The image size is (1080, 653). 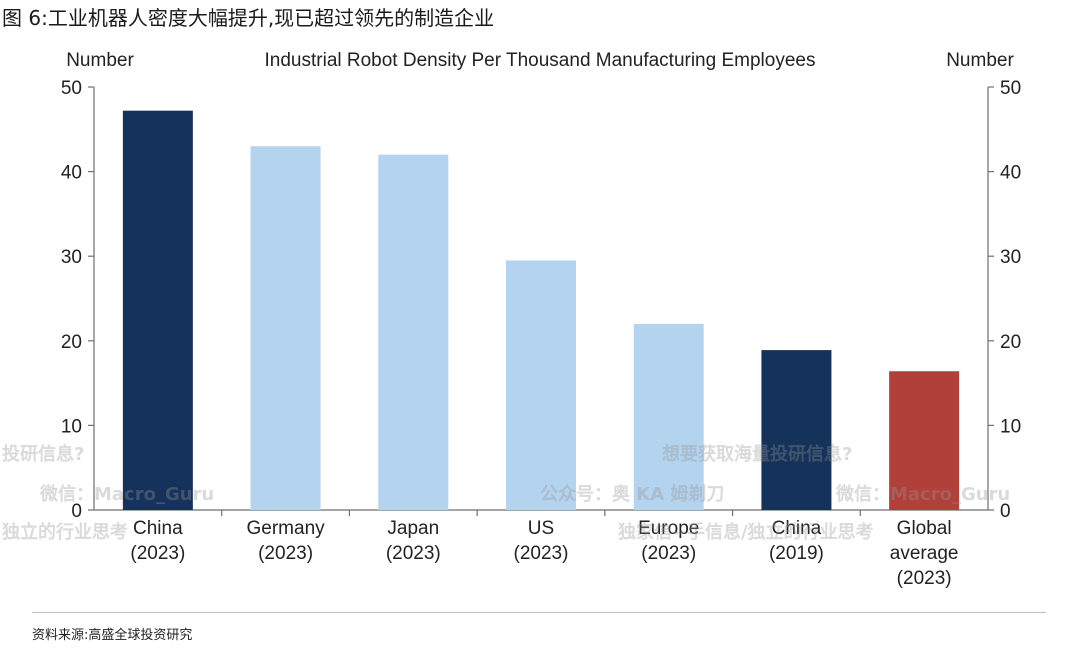 I want to click on y-axis-label-right: Number, so click(x=980, y=60).